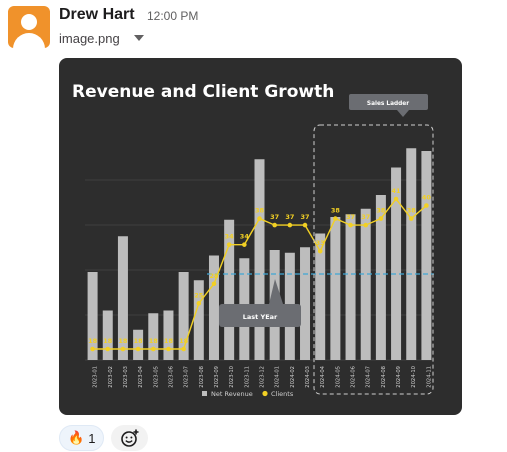  What do you see at coordinates (217, 377) in the screenshot?
I see `x-tick-label: 2023-09` at bounding box center [217, 377].